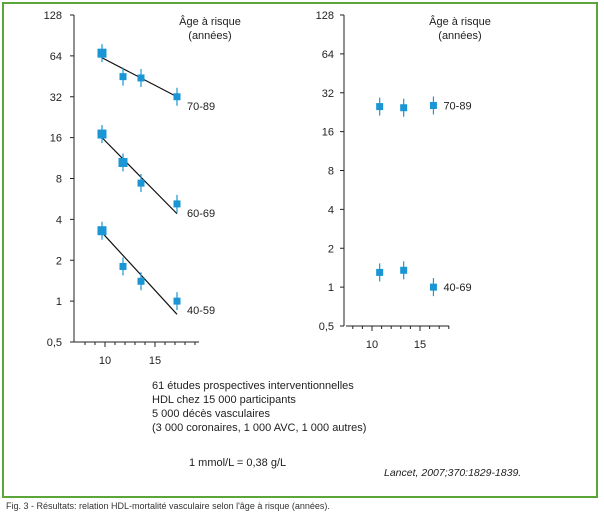 The height and width of the screenshot is (516, 604). Describe the element at coordinates (460, 22) in the screenshot. I see `legend-title-right-line1: Âge à risque` at that location.